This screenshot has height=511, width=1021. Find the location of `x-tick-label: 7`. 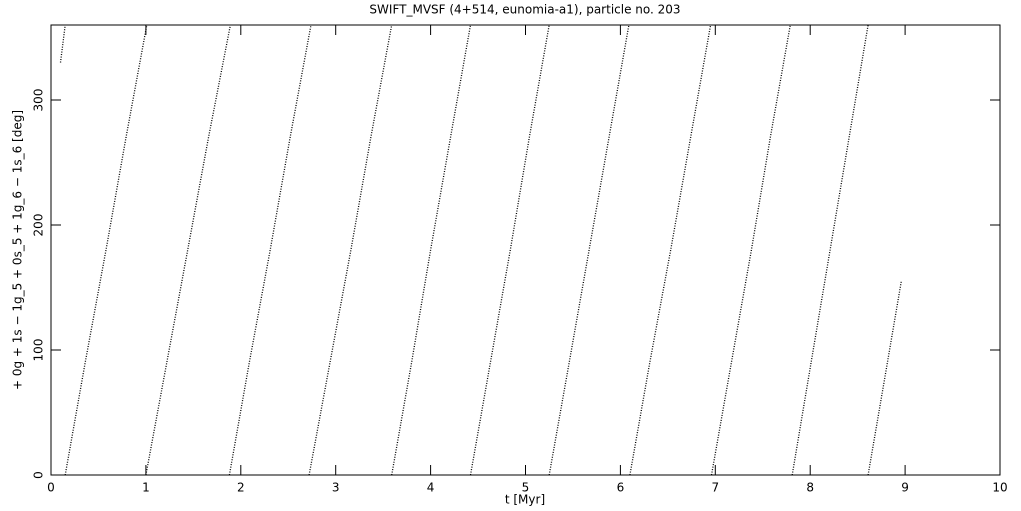

x-tick-label: 7 is located at coordinates (715, 488).